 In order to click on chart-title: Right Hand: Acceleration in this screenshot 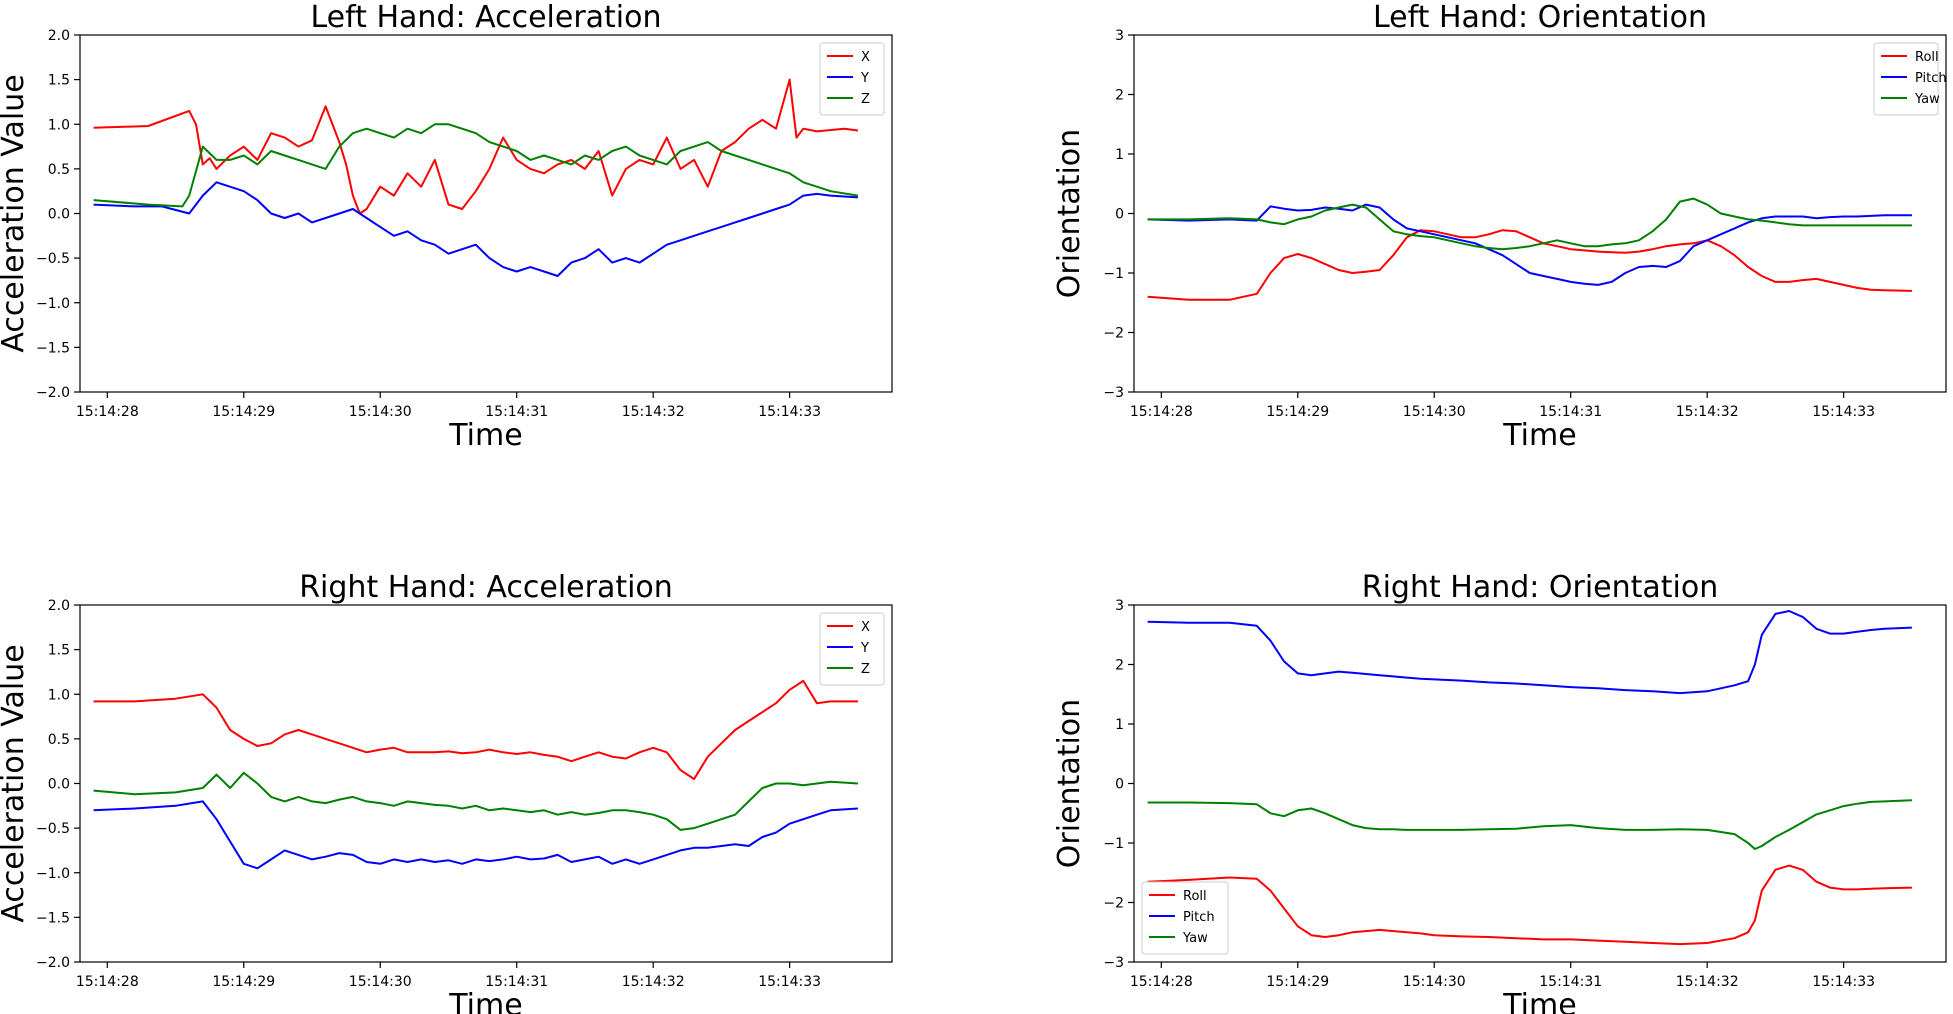, I will do `click(486, 587)`.